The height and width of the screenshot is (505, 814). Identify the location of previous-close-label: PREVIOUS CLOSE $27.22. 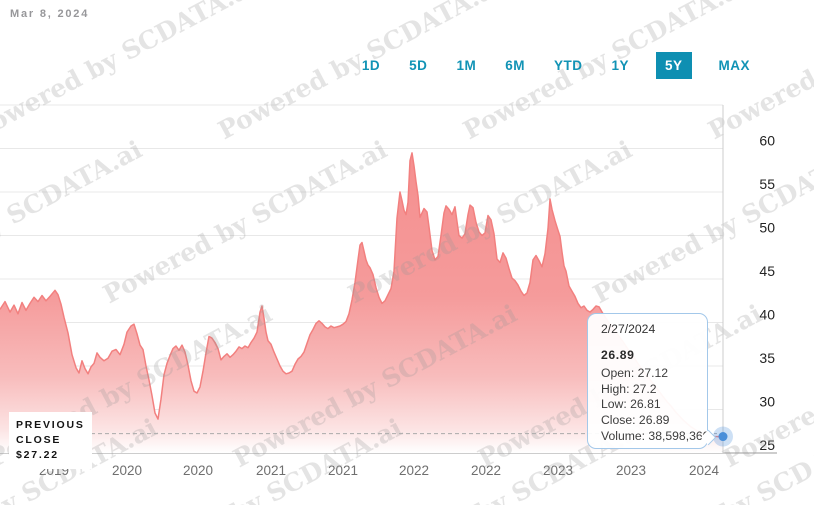
(50, 440).